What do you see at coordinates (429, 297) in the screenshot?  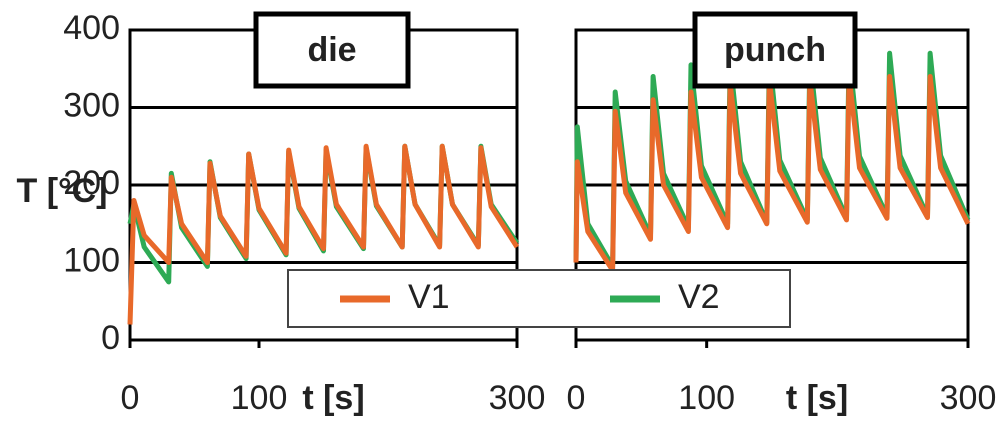 I see `legend-label: V1` at bounding box center [429, 297].